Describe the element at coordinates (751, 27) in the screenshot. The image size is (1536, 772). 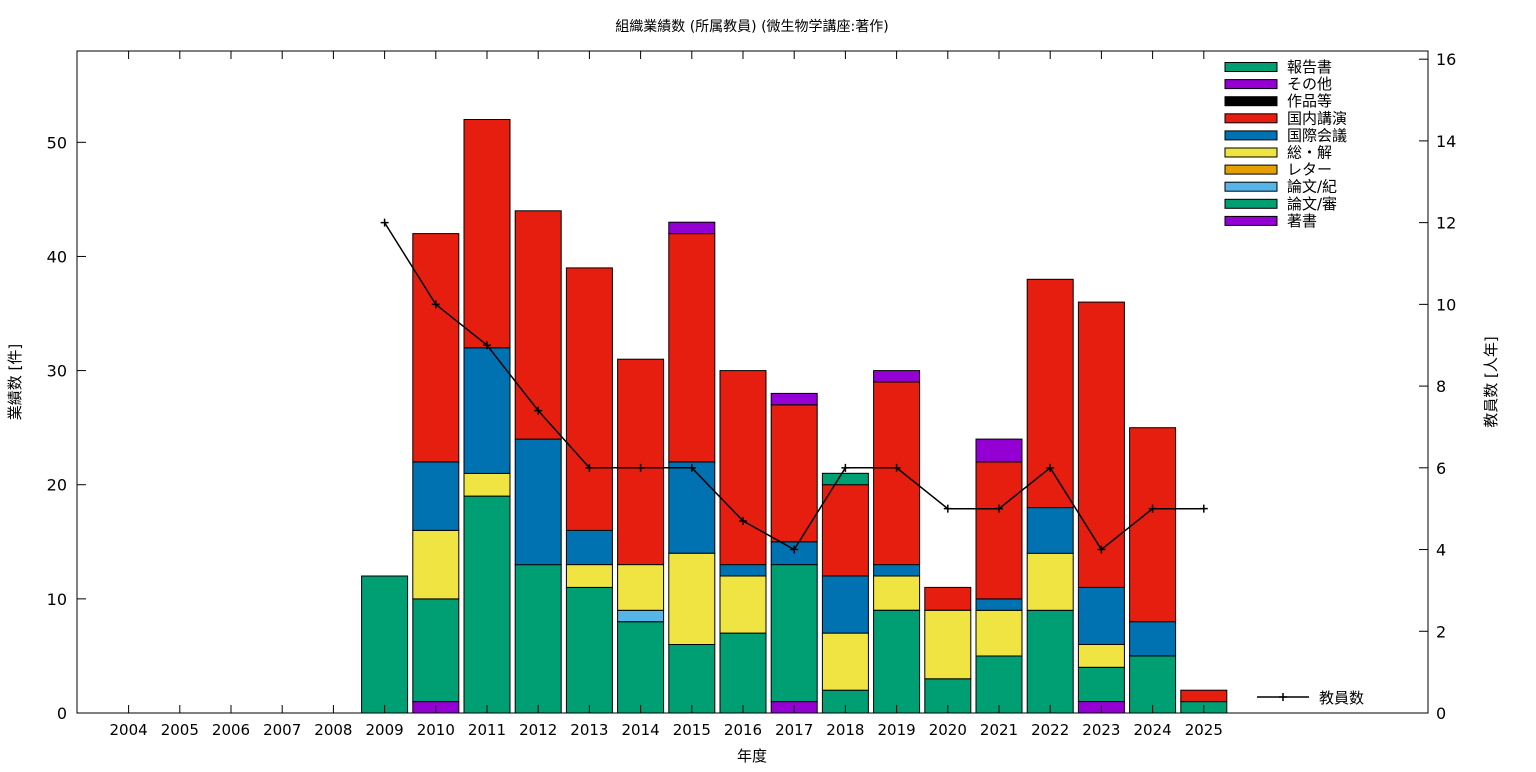
I see `chart-title: 組織業績数 (所属教員) (微生物学講座:著作)` at that location.